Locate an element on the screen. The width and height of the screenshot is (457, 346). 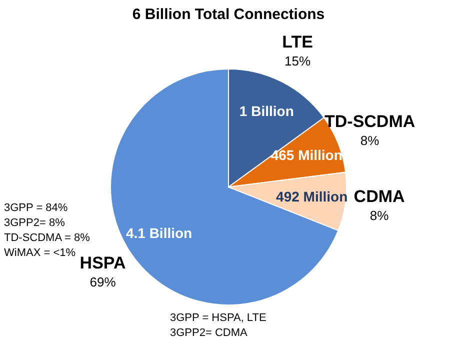
data-label: 15% is located at coordinates (297, 61).